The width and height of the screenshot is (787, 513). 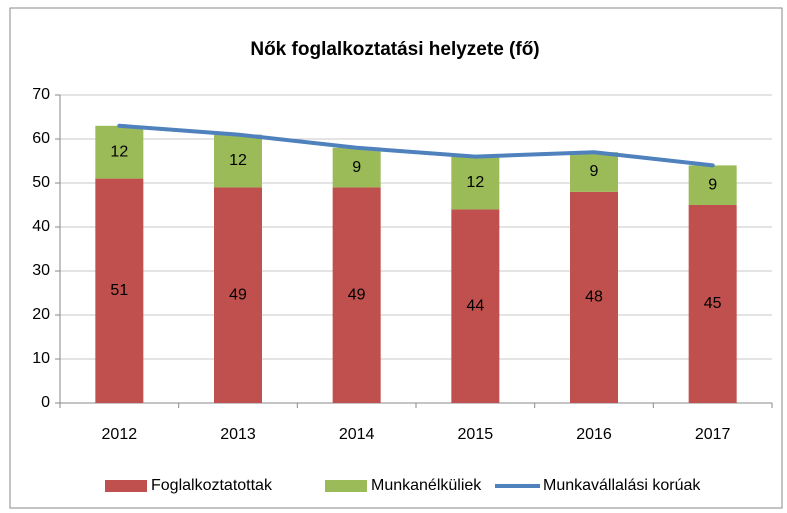 I want to click on y-tick-label: 30, so click(x=41, y=270).